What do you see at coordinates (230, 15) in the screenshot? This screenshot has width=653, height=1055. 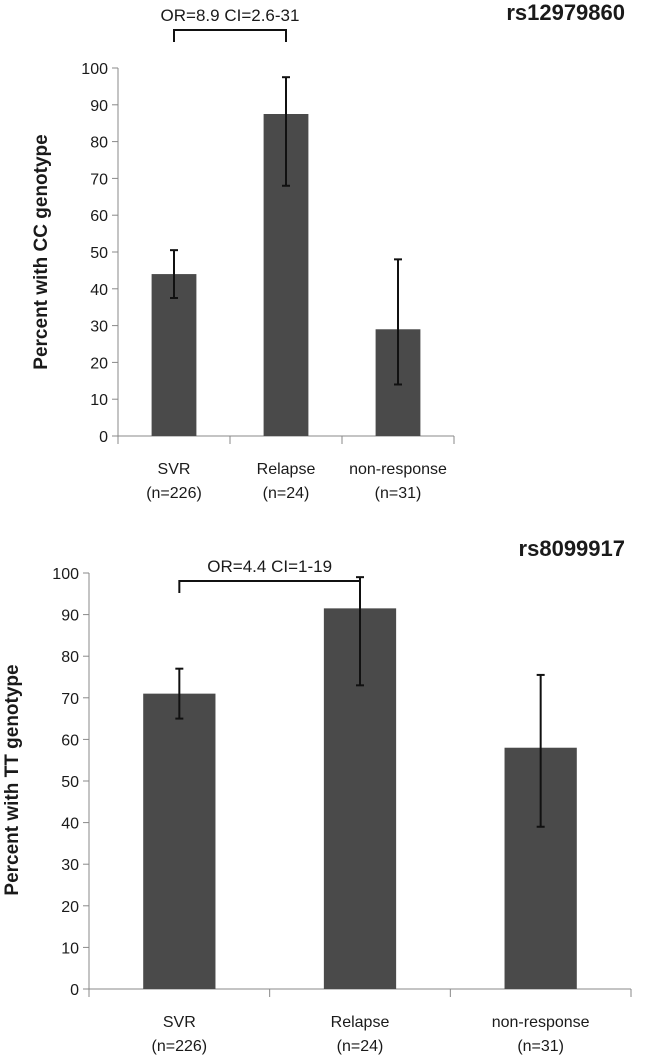 I see `annotation-text: OR=8.9 CI=2.6-31` at bounding box center [230, 15].